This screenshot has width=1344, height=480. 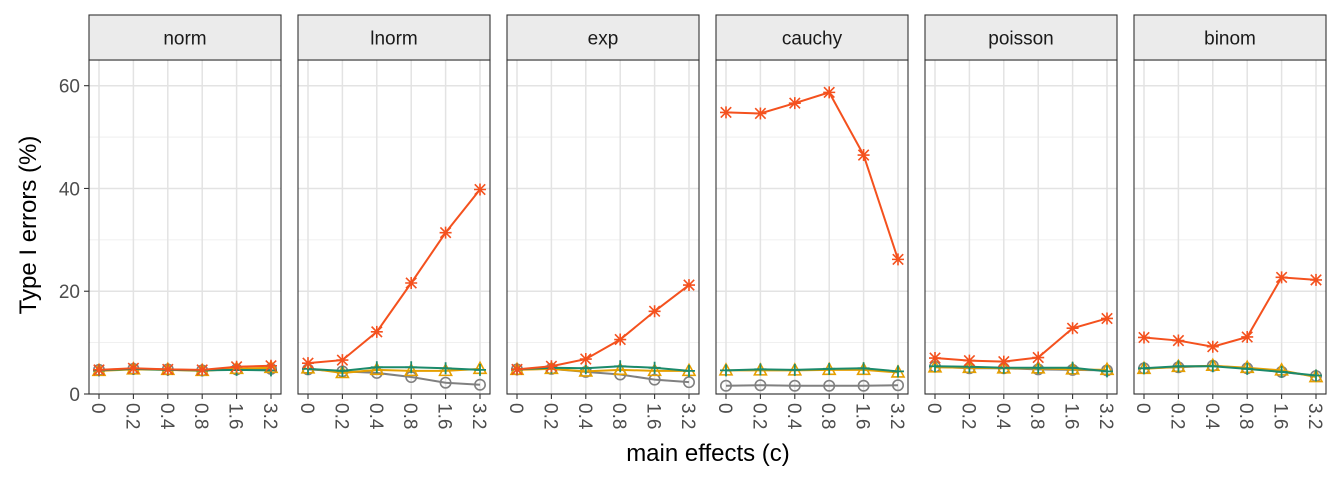 I want to click on series-triangle, so click(x=394, y=369).